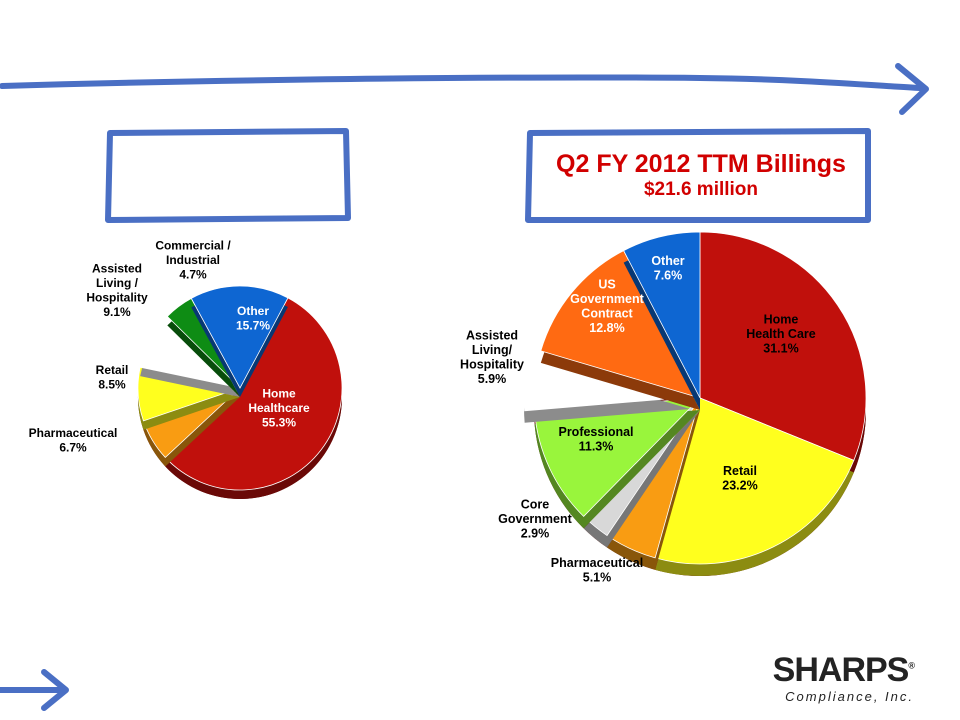 This screenshot has height=720, width=960. Describe the element at coordinates (492, 357) in the screenshot. I see `pie-1-label-5: Assisted Living/Hospitality 5.9%` at that location.